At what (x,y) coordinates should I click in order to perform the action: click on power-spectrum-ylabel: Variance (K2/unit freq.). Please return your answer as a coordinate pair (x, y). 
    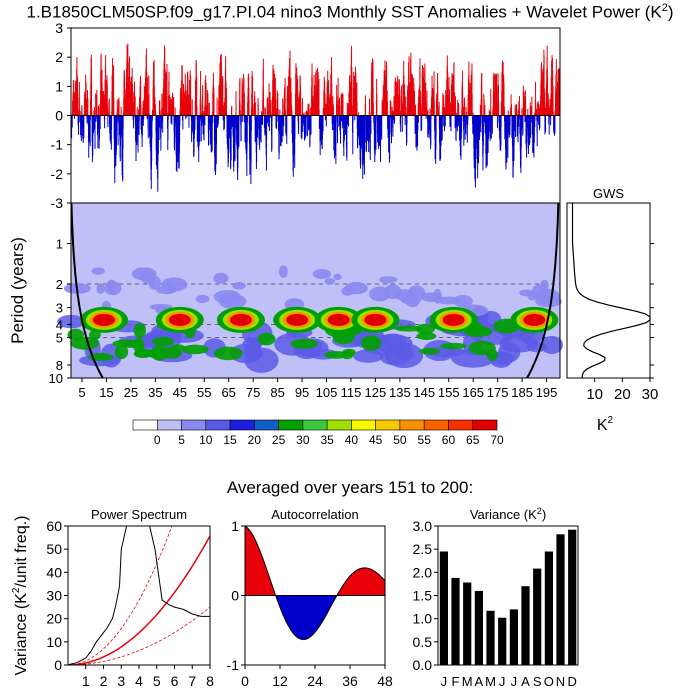
    Looking at the image, I should click on (20, 596).